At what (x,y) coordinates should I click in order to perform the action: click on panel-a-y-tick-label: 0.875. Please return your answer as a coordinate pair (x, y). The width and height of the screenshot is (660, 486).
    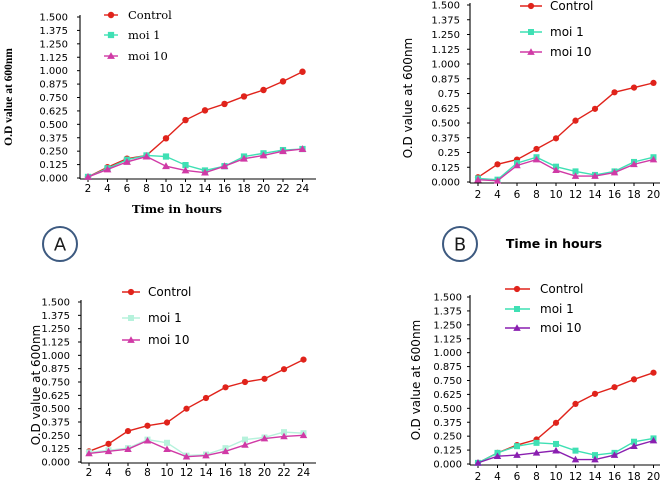
    Looking at the image, I should click on (53, 85).